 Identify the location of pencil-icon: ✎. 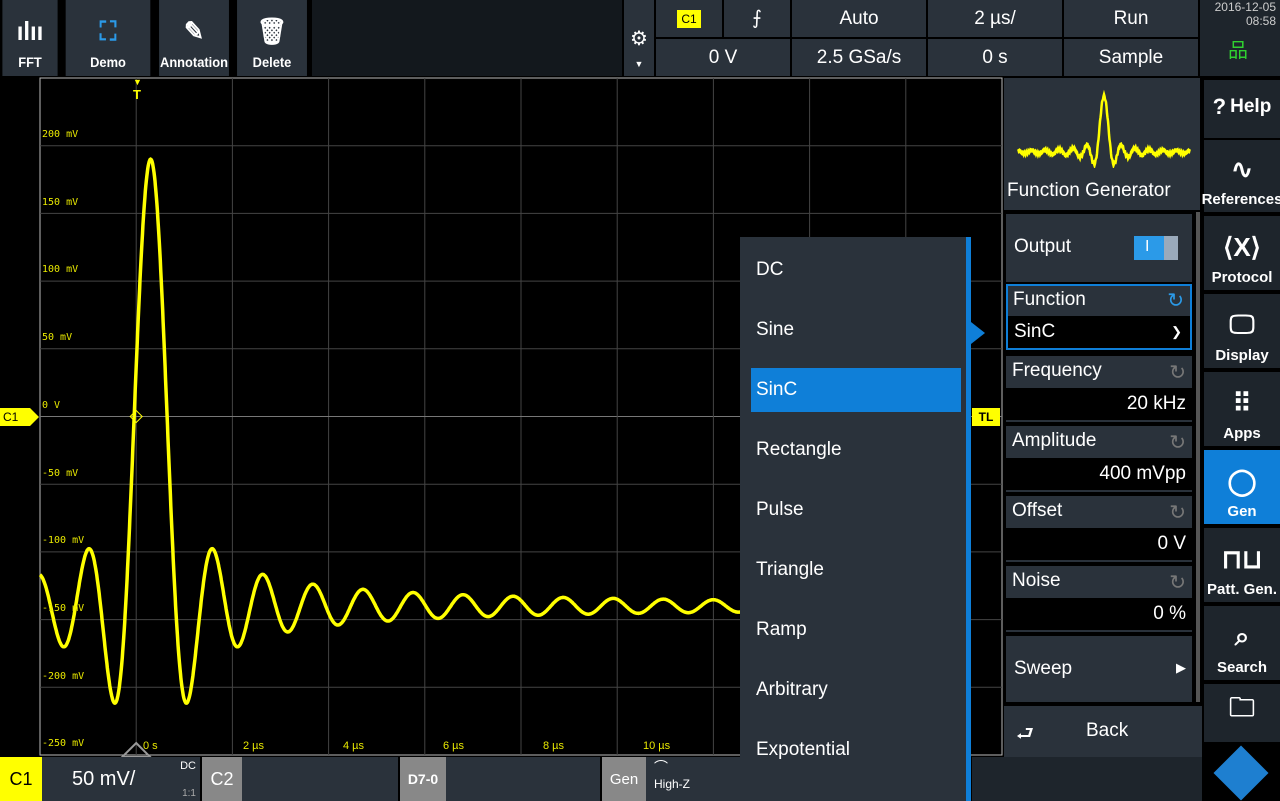
(194, 31).